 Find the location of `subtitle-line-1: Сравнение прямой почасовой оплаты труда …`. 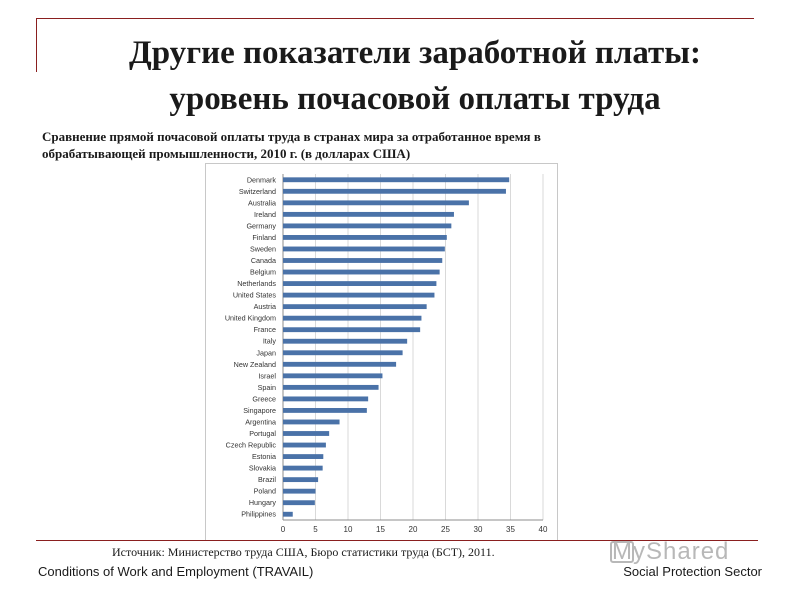

subtitle-line-1: Сравнение прямой почасовой оплаты труда … is located at coordinates (291, 136).